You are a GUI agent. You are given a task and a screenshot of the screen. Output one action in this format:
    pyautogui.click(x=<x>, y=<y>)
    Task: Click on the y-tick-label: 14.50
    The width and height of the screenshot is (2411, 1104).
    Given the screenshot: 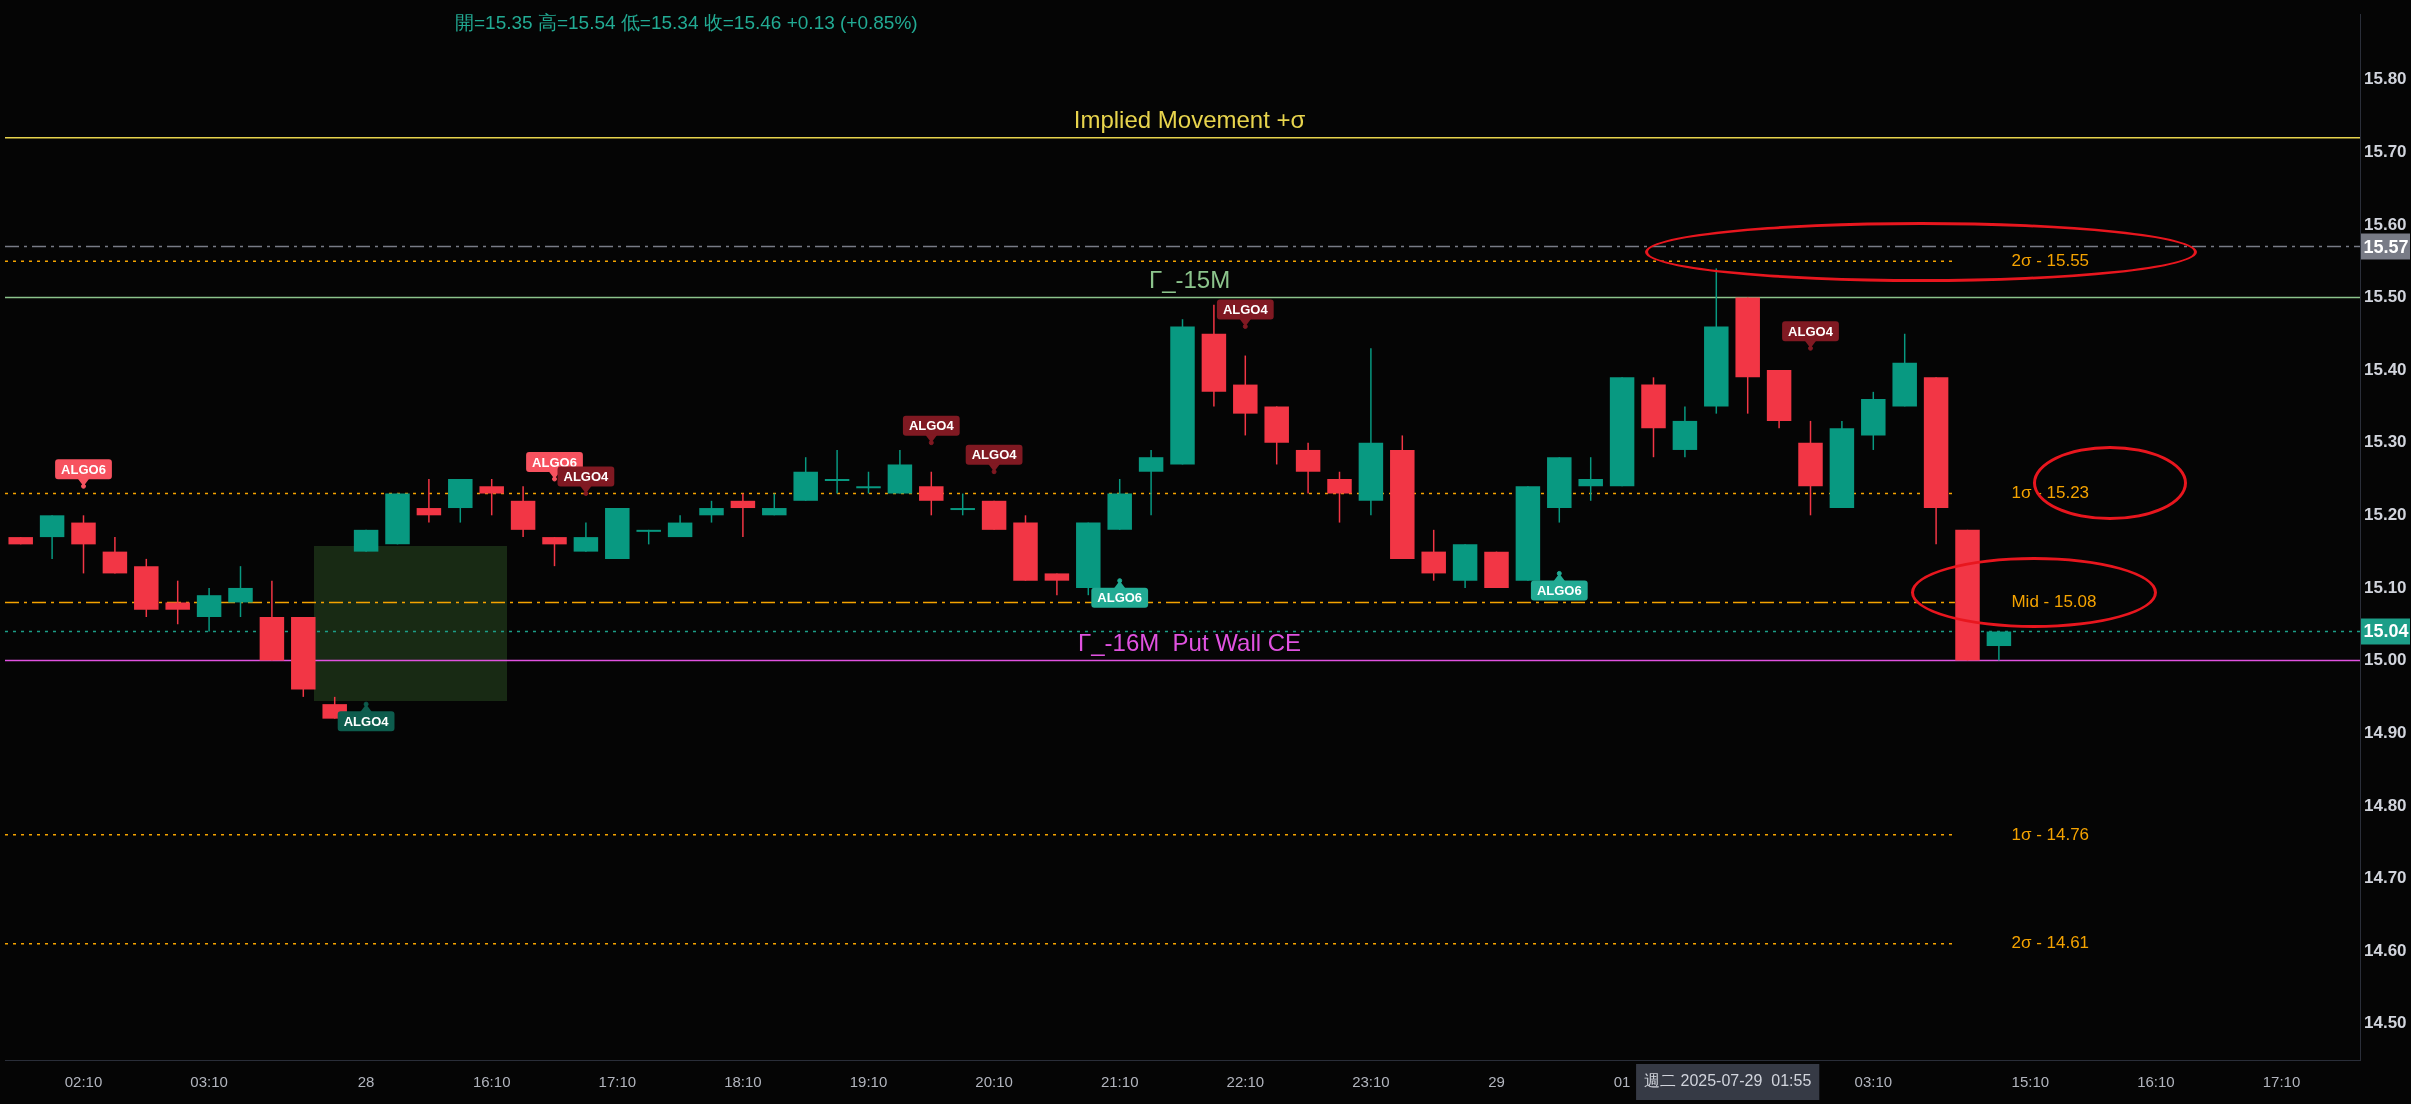 What is the action you would take?
    pyautogui.click(x=2385, y=1023)
    